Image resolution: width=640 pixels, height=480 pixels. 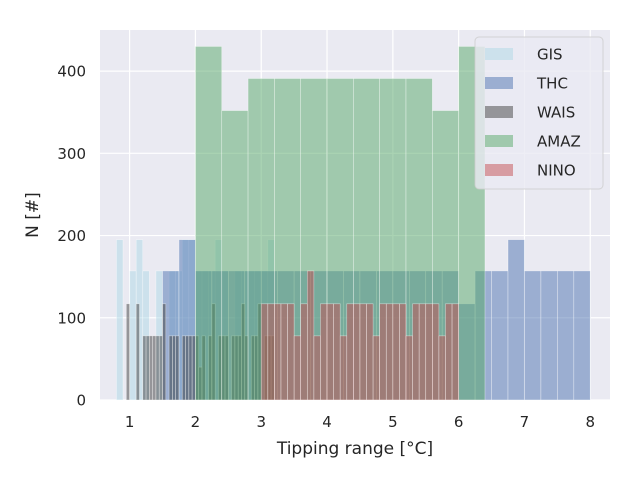 What do you see at coordinates (459, 422) in the screenshot?
I see `x-tick-label: 6` at bounding box center [459, 422].